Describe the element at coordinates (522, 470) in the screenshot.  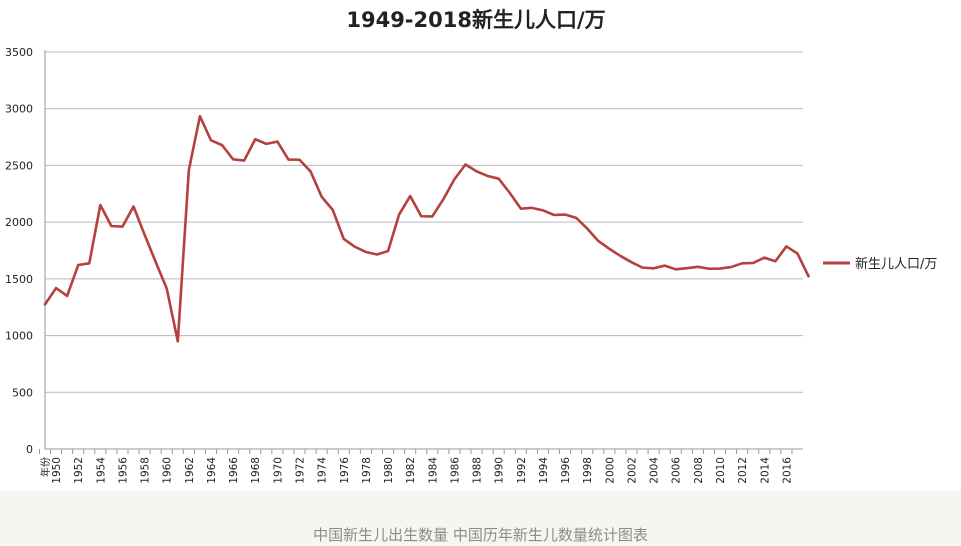
I see `x-tick-label: 1992` at that location.